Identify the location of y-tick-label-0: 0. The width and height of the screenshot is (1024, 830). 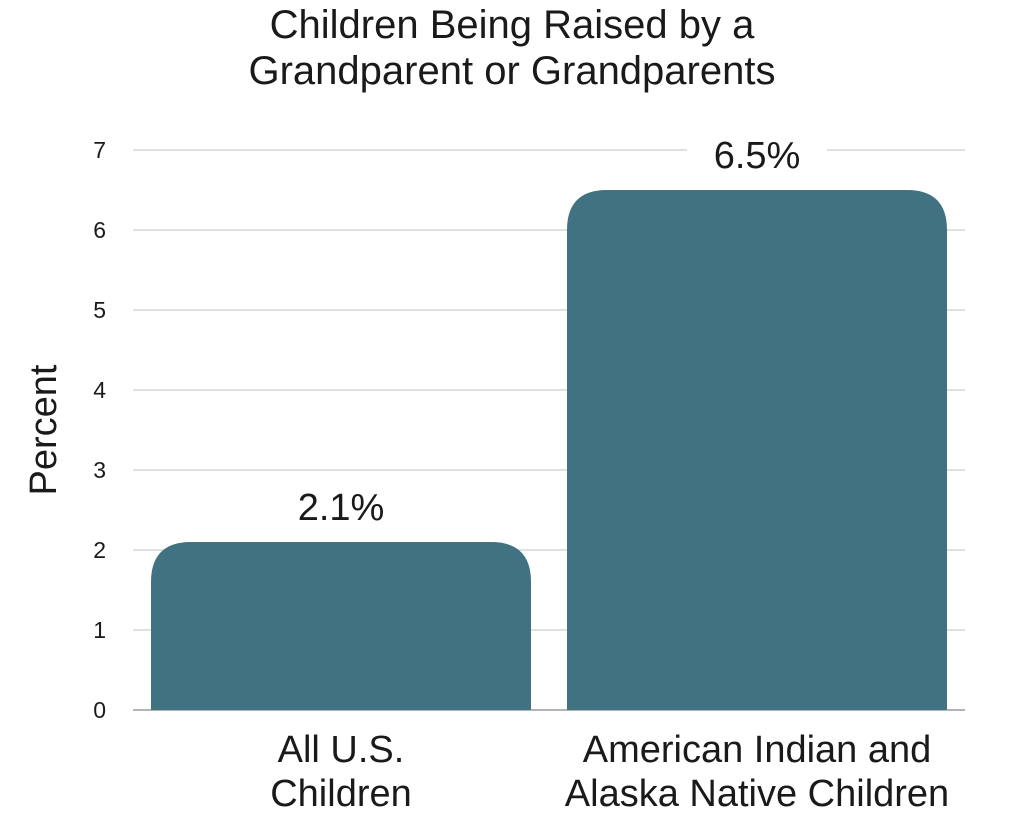
(99, 710).